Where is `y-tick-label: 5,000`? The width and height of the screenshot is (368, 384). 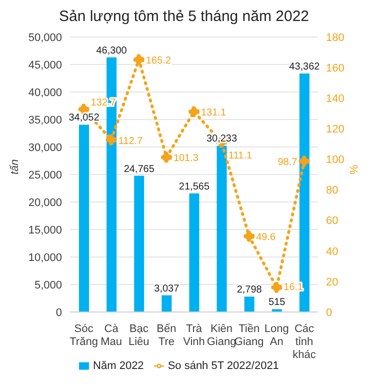
y-tick-label: 5,000 is located at coordinates (48, 285).